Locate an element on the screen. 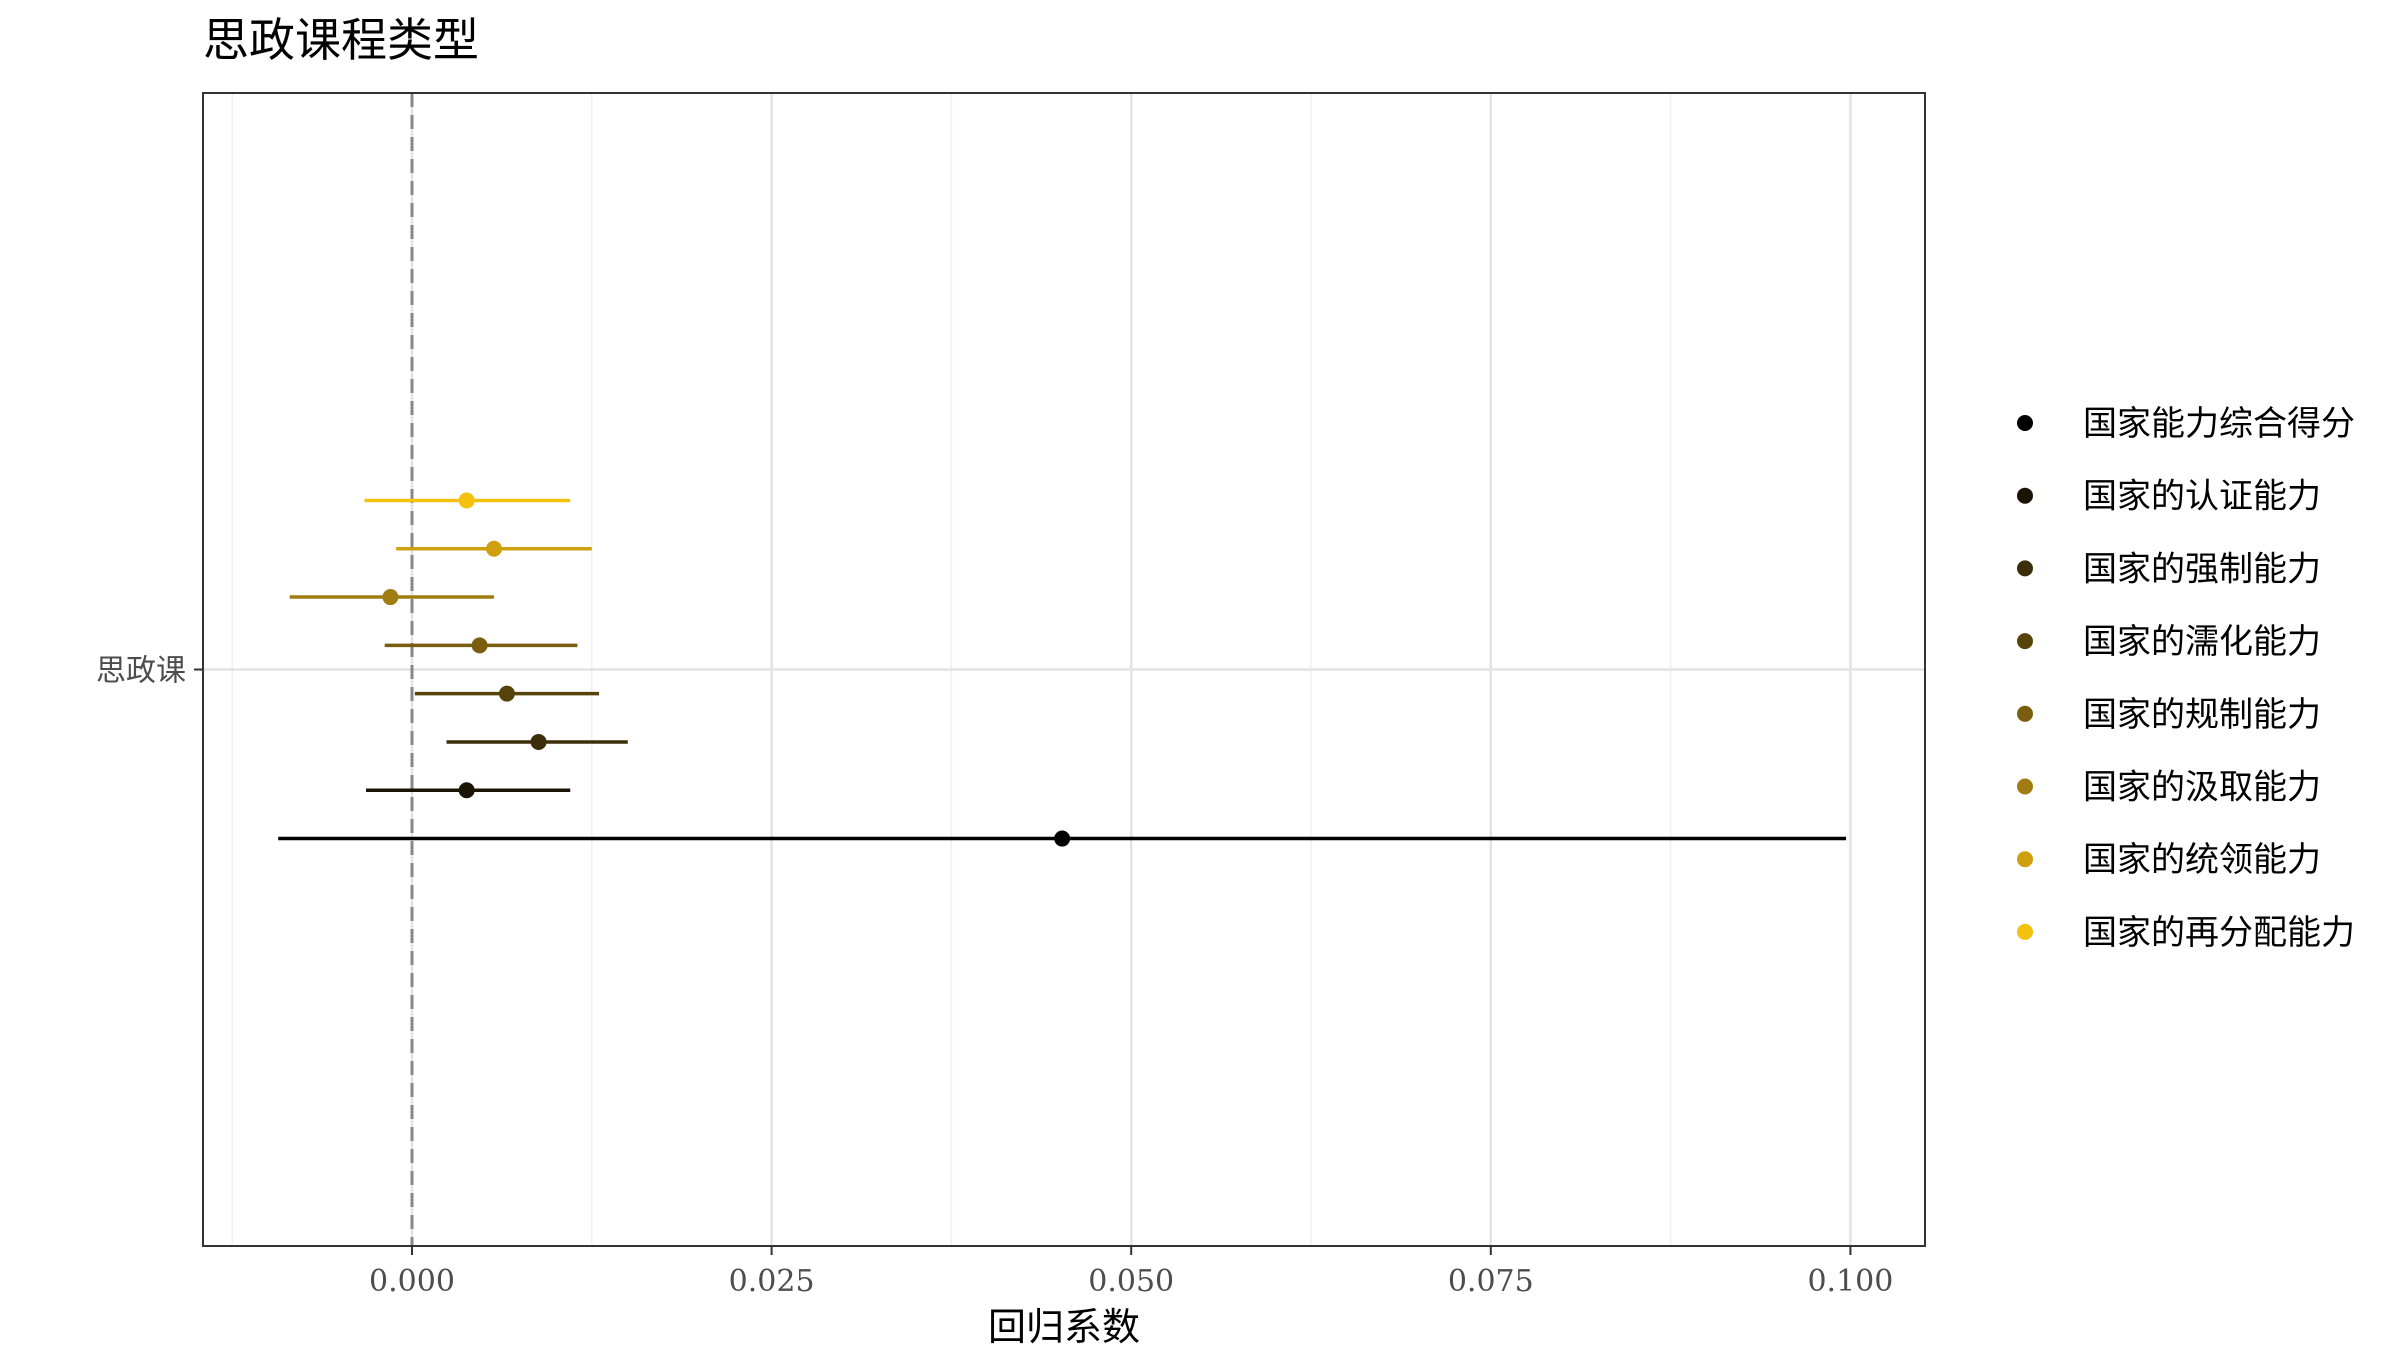 The width and height of the screenshot is (2400, 1350). chart-title: 思政课程类型 is located at coordinates (341, 40).